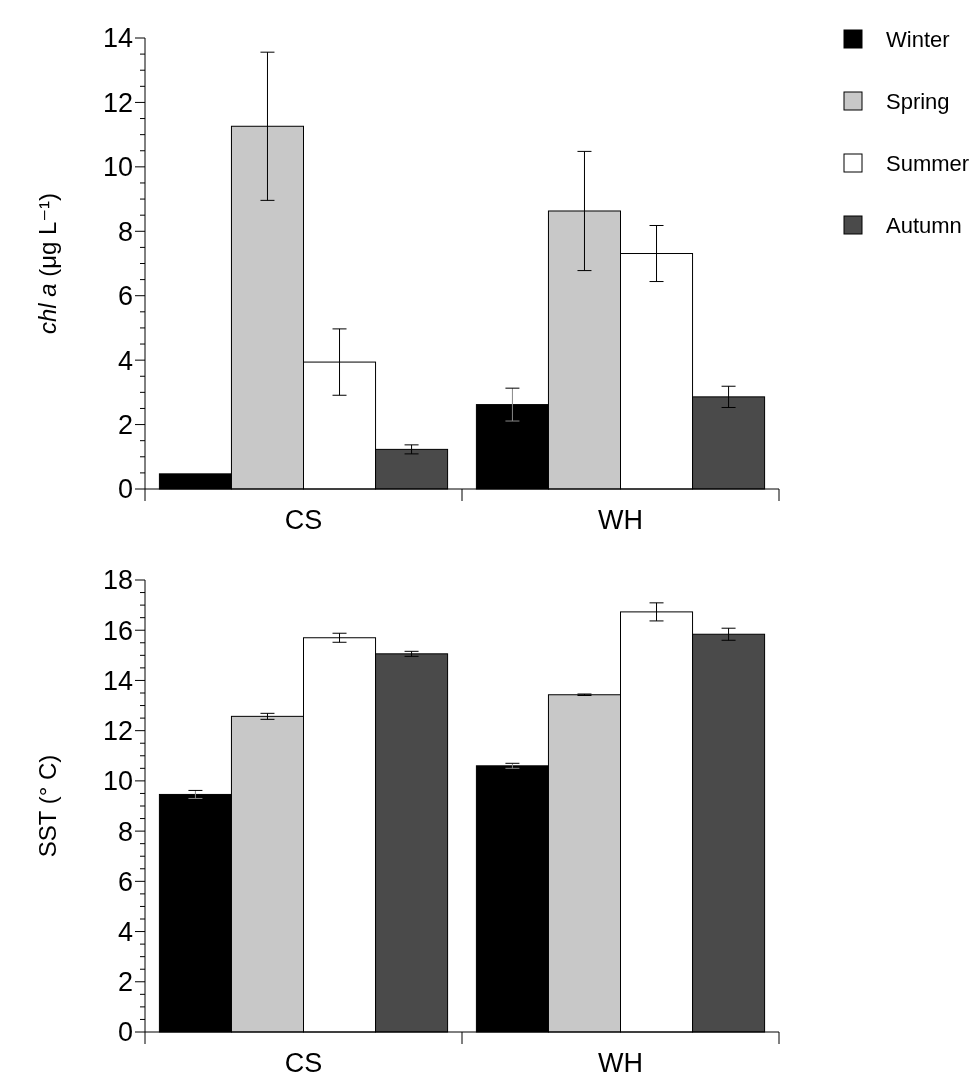 This screenshot has width=979, height=1080. I want to click on y-axis-title: SST (° C), so click(47, 806).